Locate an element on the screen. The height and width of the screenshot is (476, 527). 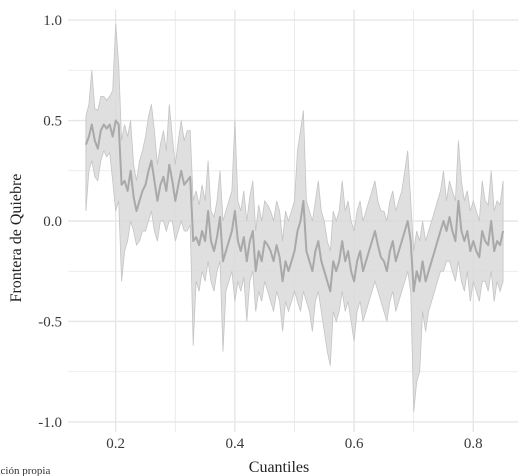
x-axis-title: Cuantiles is located at coordinates (279, 467).